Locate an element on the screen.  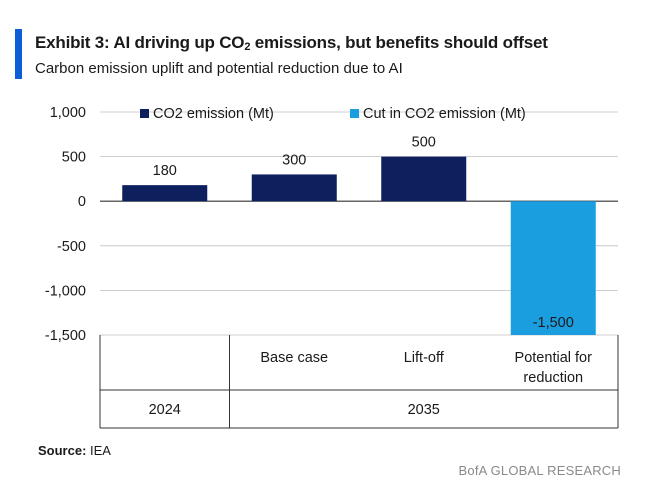
x-tick-label: reduction is located at coordinates (553, 378).